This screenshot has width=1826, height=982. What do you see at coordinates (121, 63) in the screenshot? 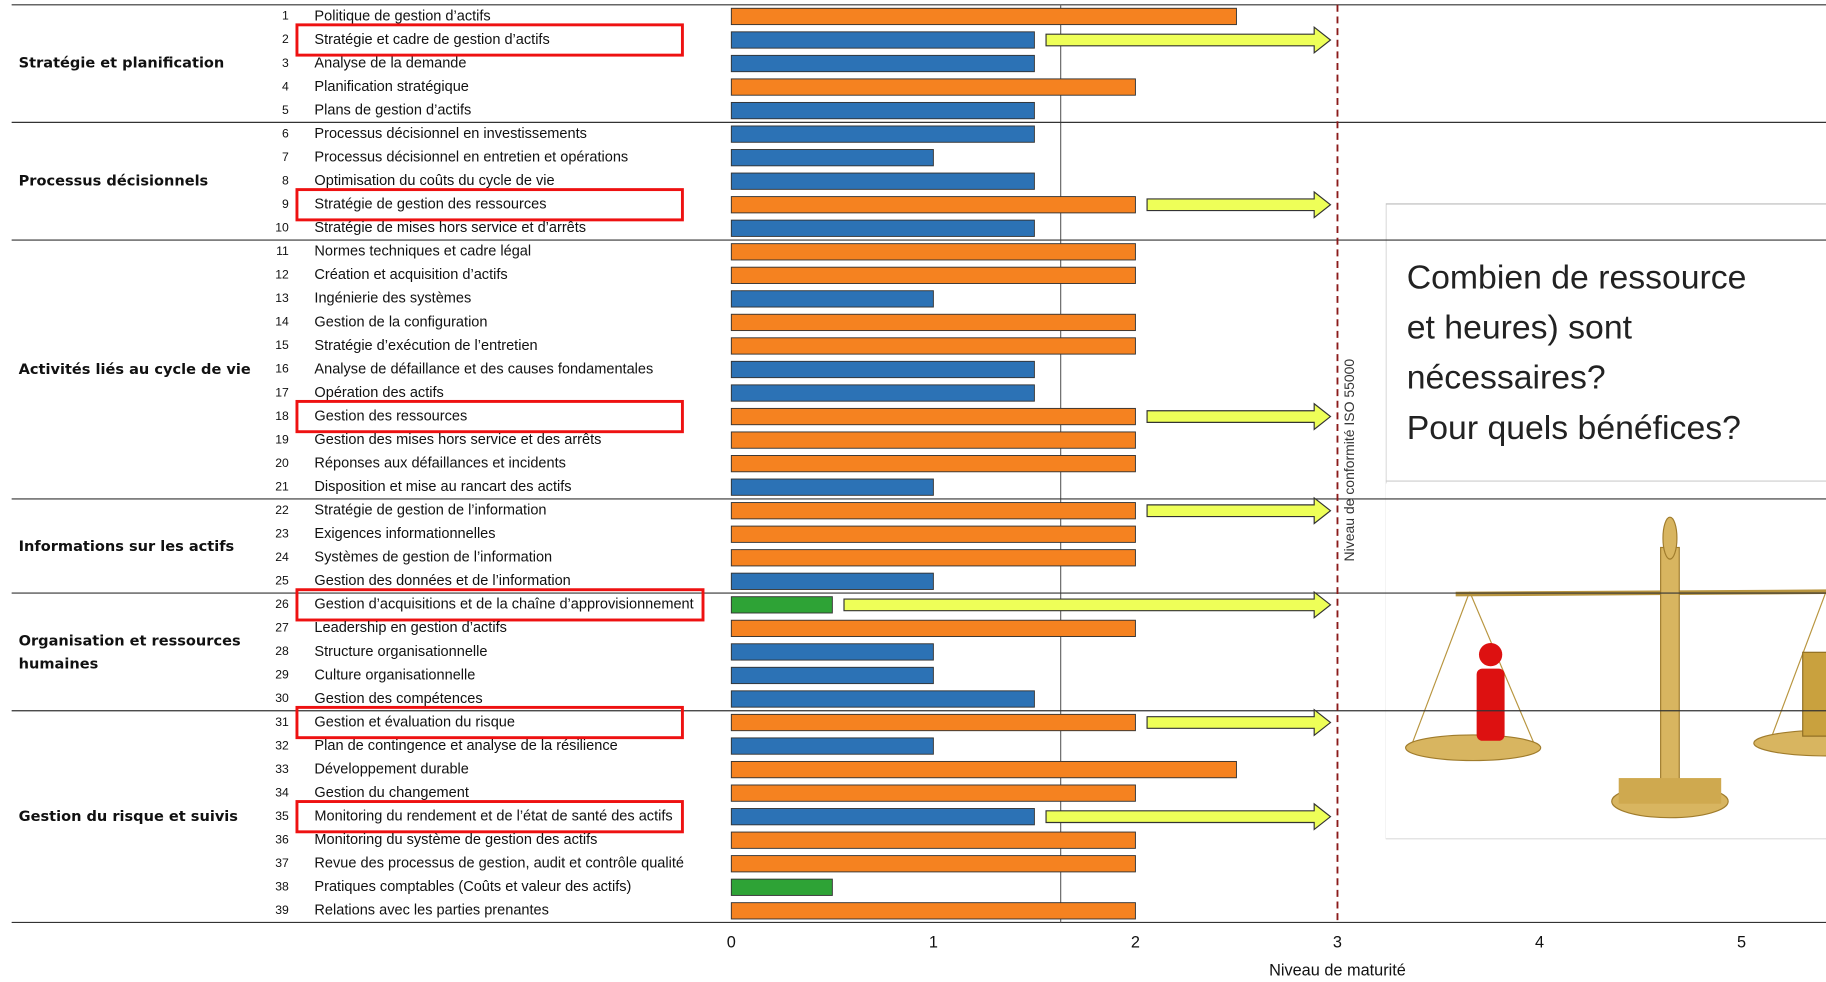
I see `group-label: Stratégie et planification` at bounding box center [121, 63].